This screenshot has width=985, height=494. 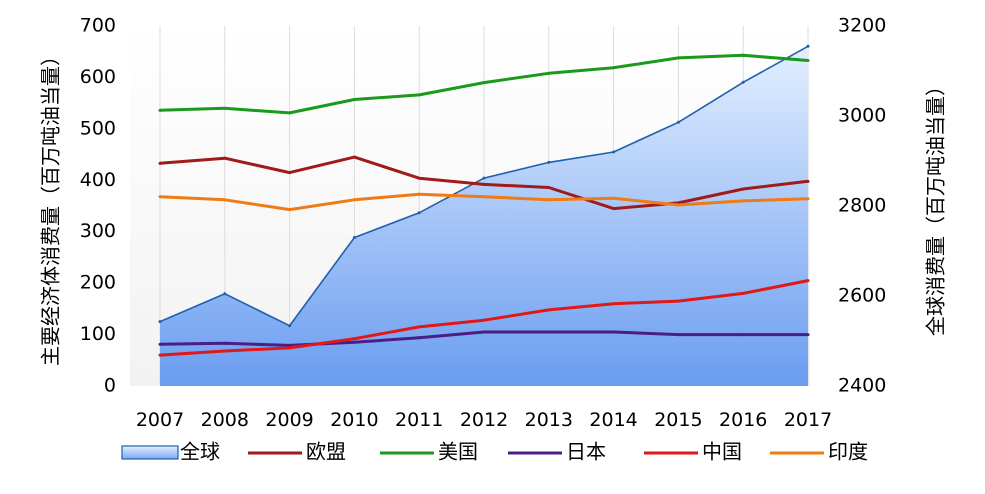 What do you see at coordinates (848, 452) in the screenshot?
I see `legend-label-印度: 印度` at bounding box center [848, 452].